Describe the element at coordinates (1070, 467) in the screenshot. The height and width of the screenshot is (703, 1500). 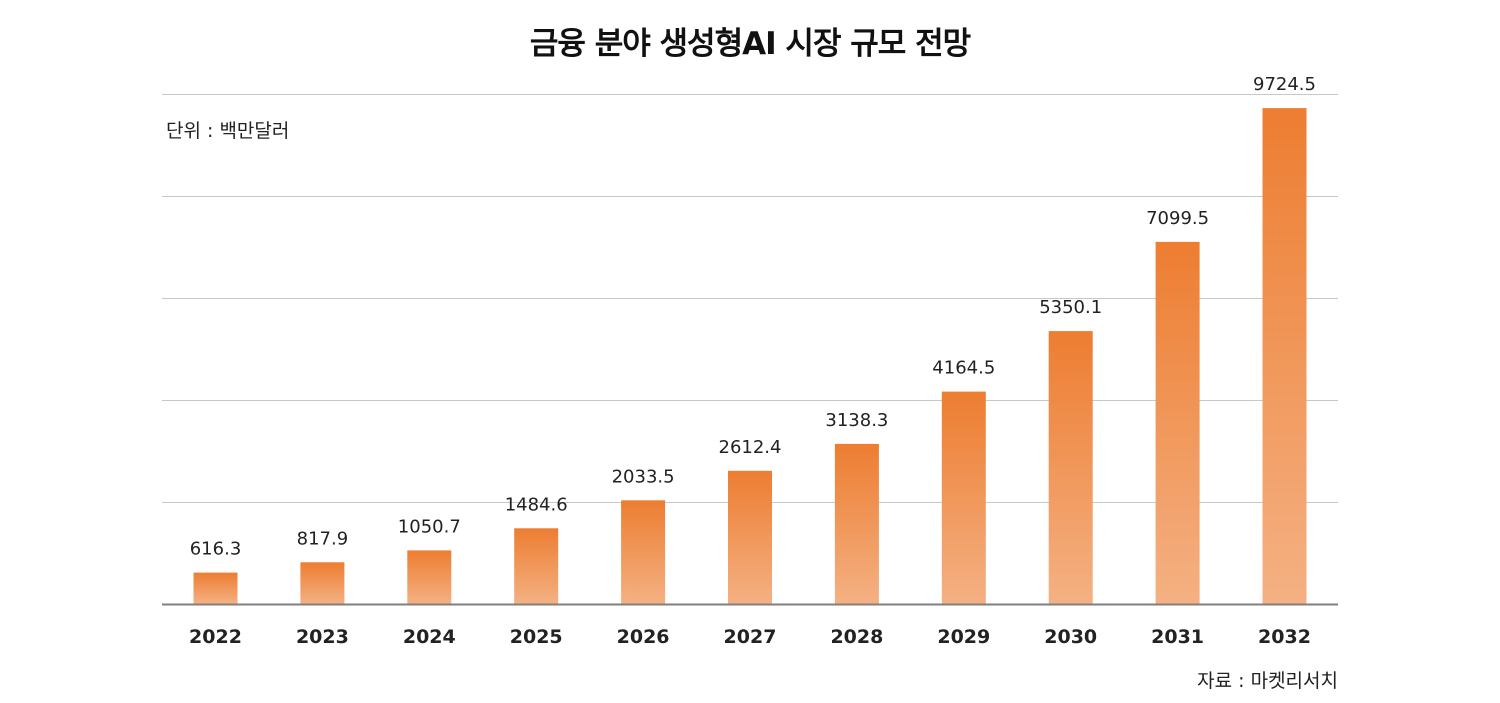
I see `bar-2030` at that location.